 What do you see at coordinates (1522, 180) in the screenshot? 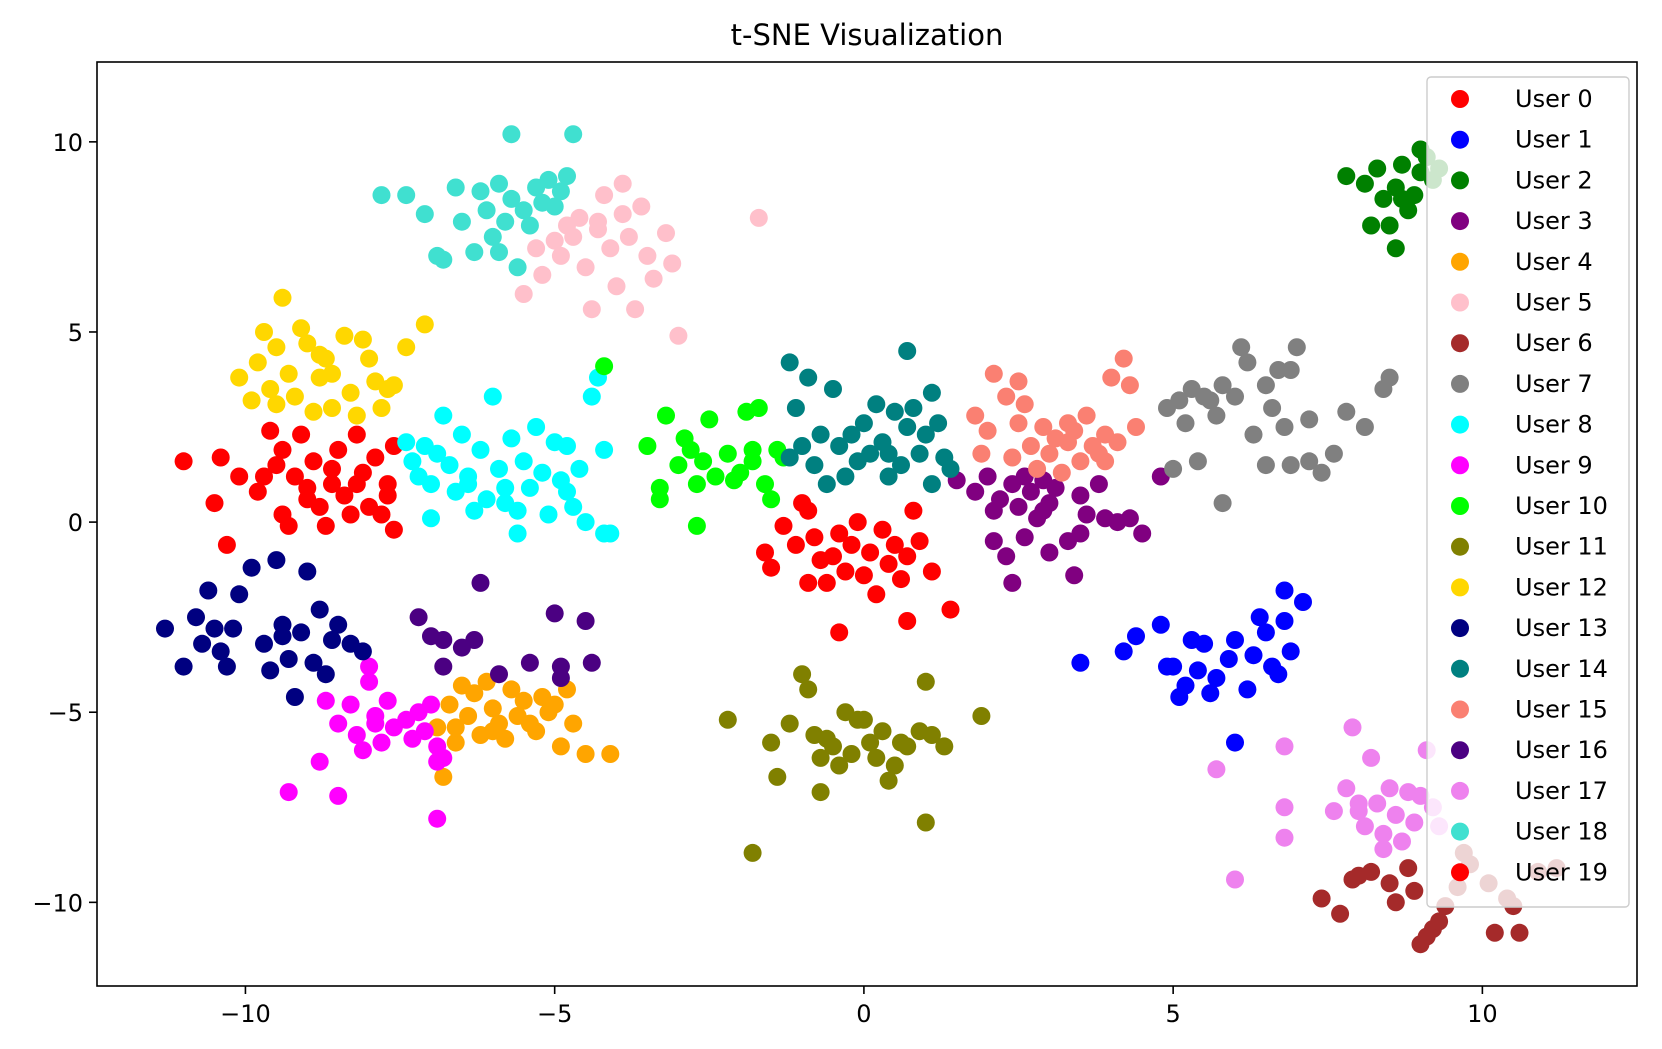
I see `legend-item: User 2` at bounding box center [1522, 180].